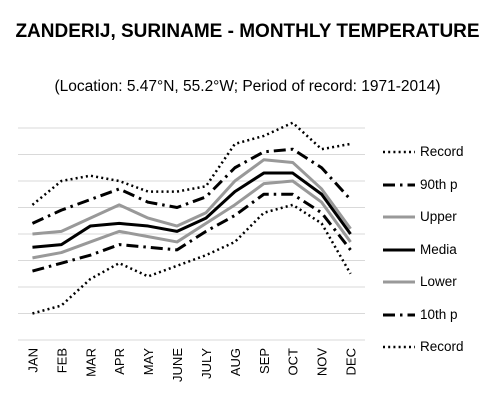 The height and width of the screenshot is (400, 495). I want to click on x-tick-label: OCT, so click(293, 362).